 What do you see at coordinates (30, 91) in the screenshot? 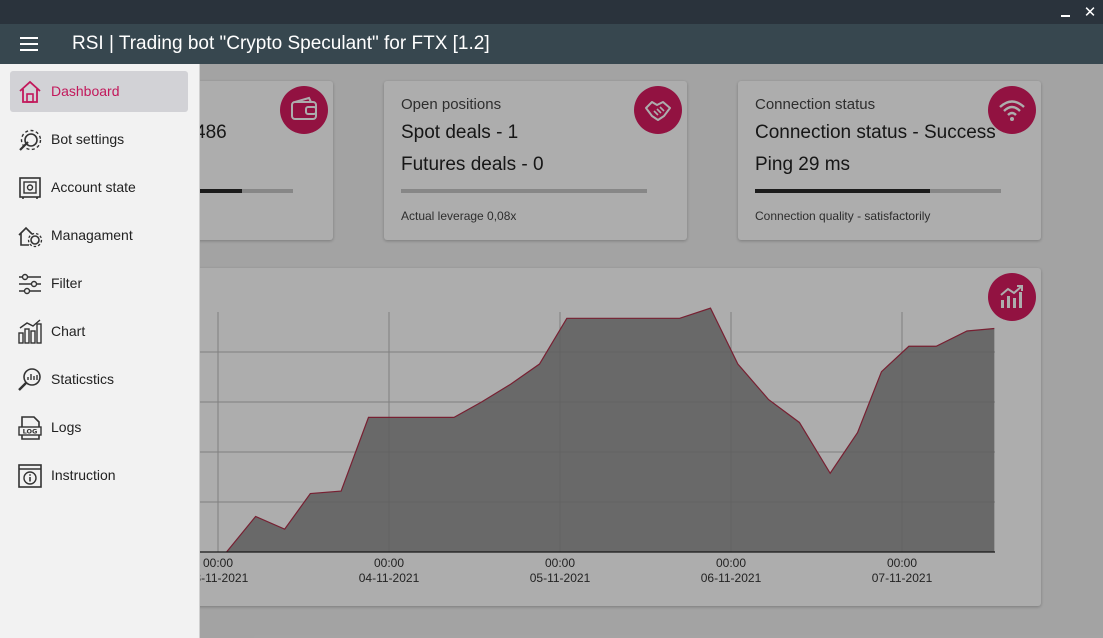
I see `home-icon` at bounding box center [30, 91].